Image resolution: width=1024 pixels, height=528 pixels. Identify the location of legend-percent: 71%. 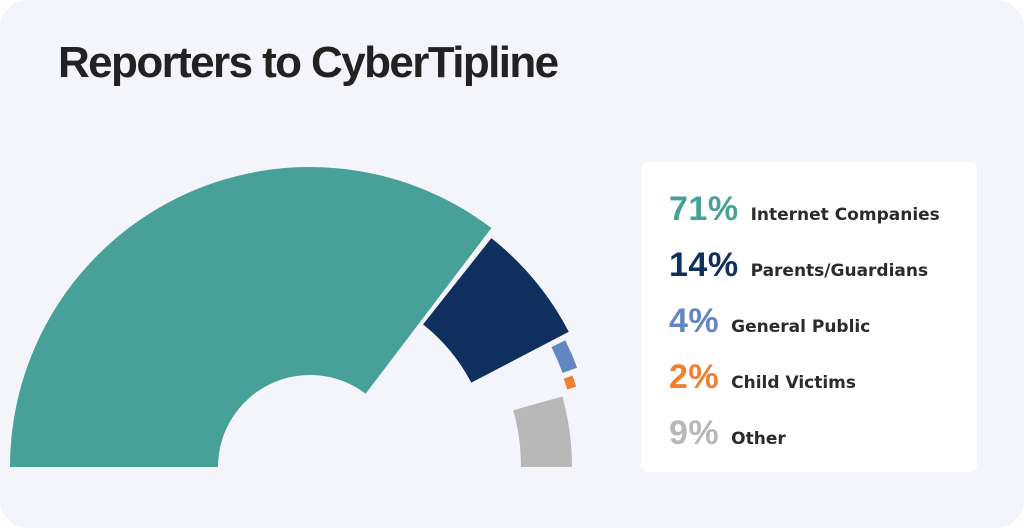
(704, 209).